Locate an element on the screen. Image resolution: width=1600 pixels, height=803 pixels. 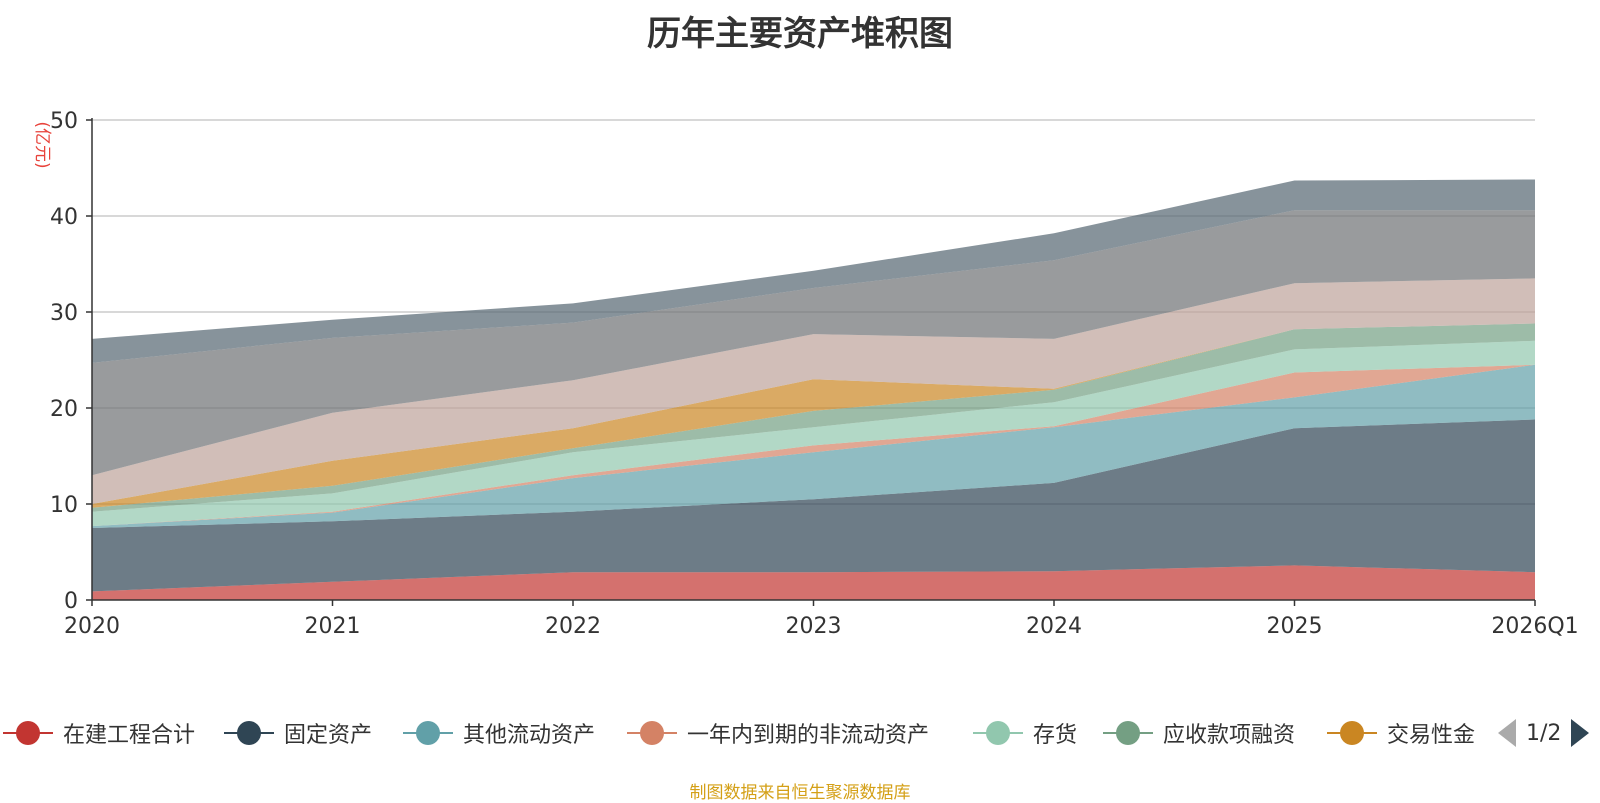
legend-item-4: 存货 is located at coordinates (1025, 733).